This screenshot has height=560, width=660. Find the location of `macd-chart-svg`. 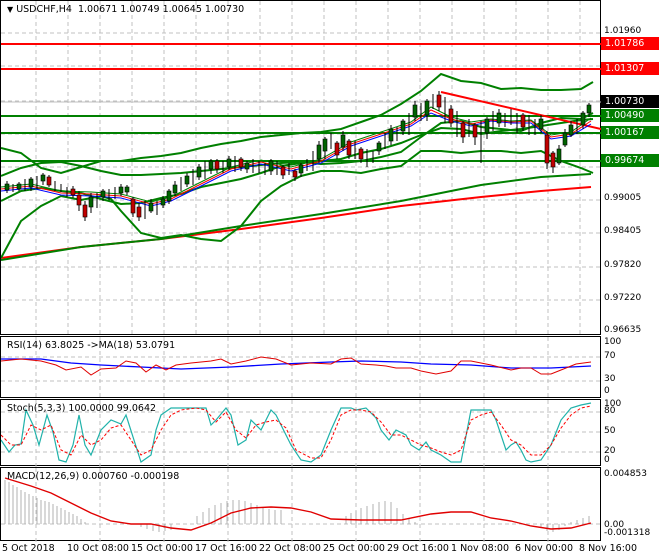

macd-chart-svg is located at coordinates (301, 505).